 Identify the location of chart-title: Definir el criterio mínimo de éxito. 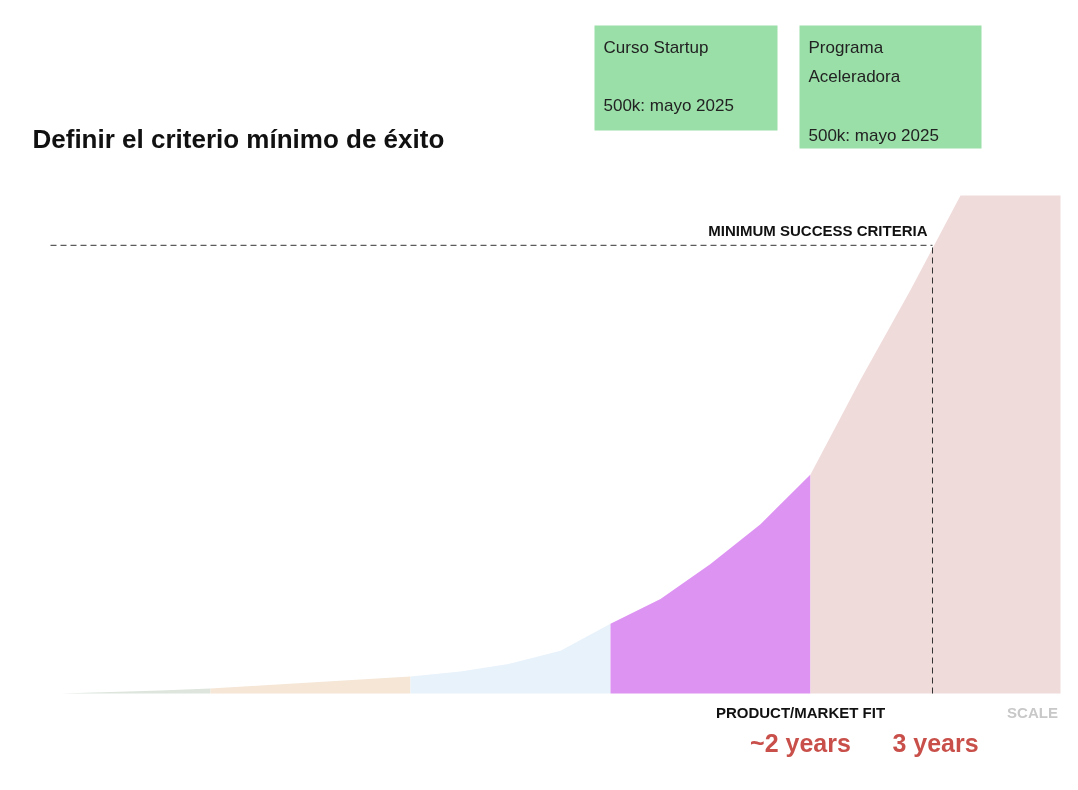
(238, 138).